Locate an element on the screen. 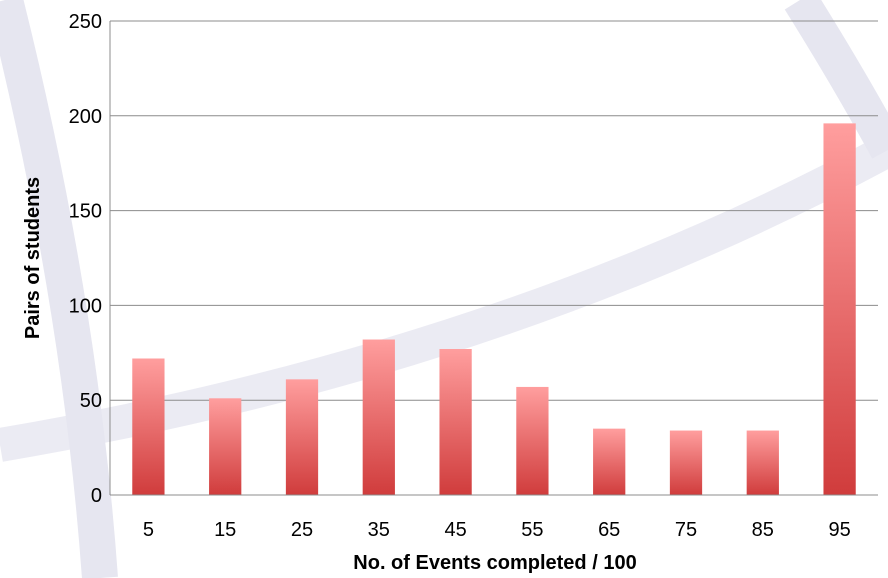 The width and height of the screenshot is (888, 578). y-axis-title: Pairs of students is located at coordinates (33, 258).